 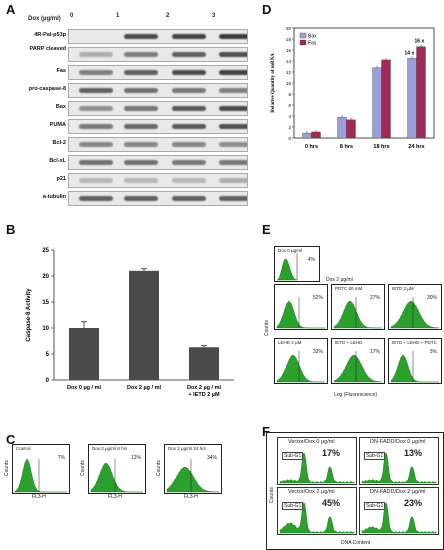 What do you see at coordinates (267, 328) in the screenshot?
I see `flow-e-ylabel: Counts` at bounding box center [267, 328].